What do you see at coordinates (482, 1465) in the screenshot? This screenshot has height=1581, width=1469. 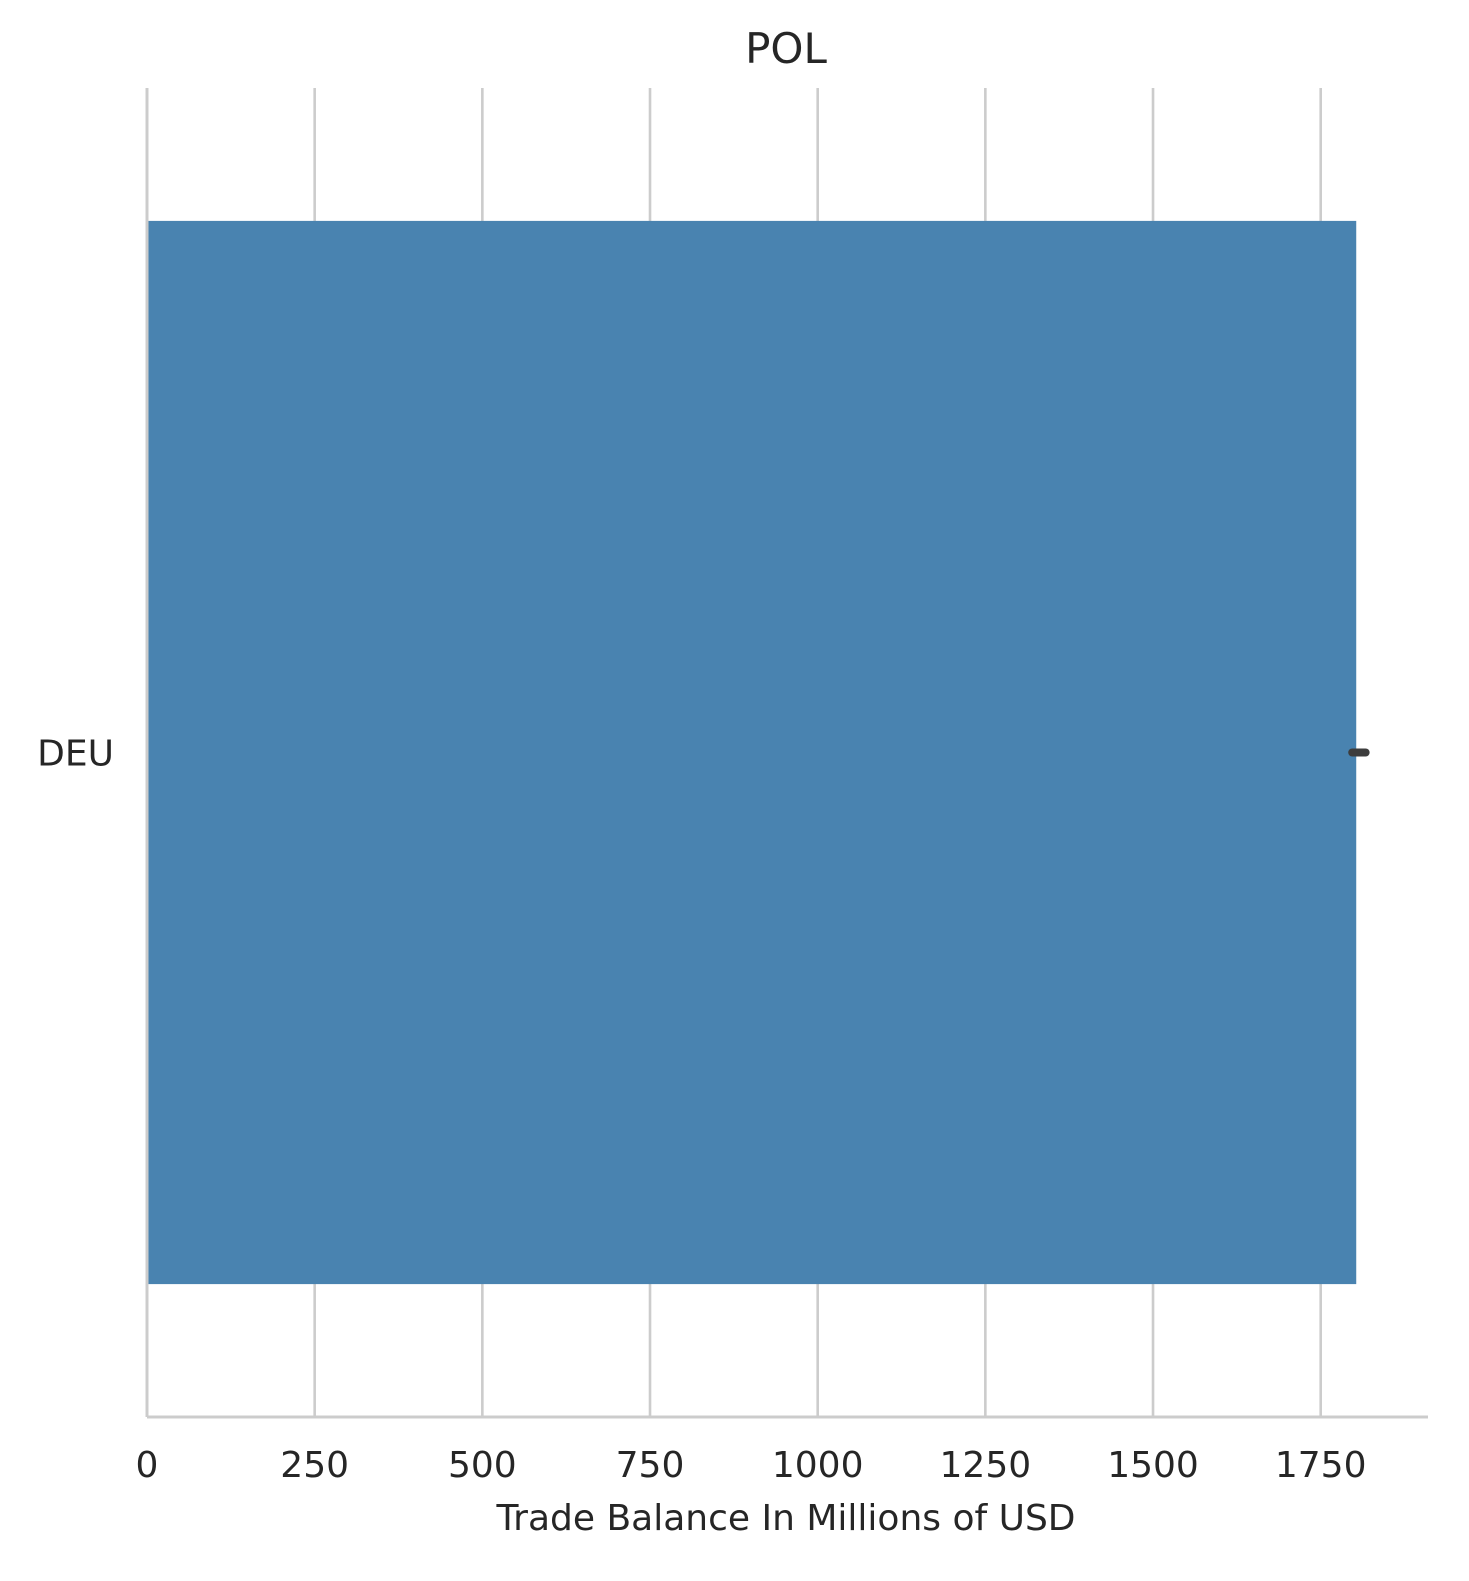 I see `x-tick-label-2: 500` at bounding box center [482, 1465].